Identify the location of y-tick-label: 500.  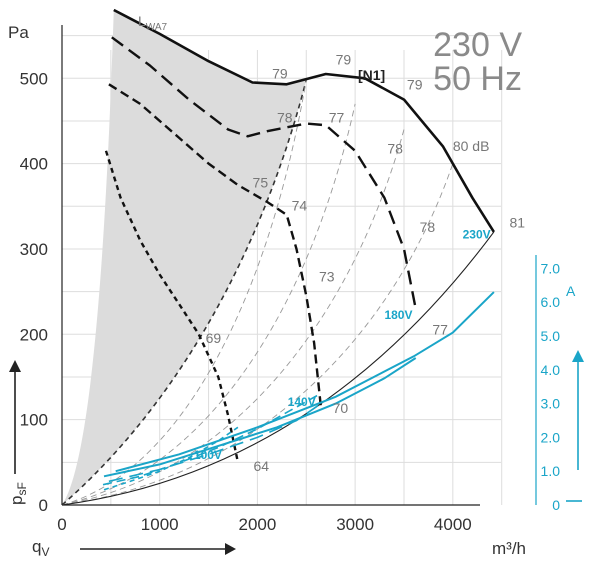
(34, 78).